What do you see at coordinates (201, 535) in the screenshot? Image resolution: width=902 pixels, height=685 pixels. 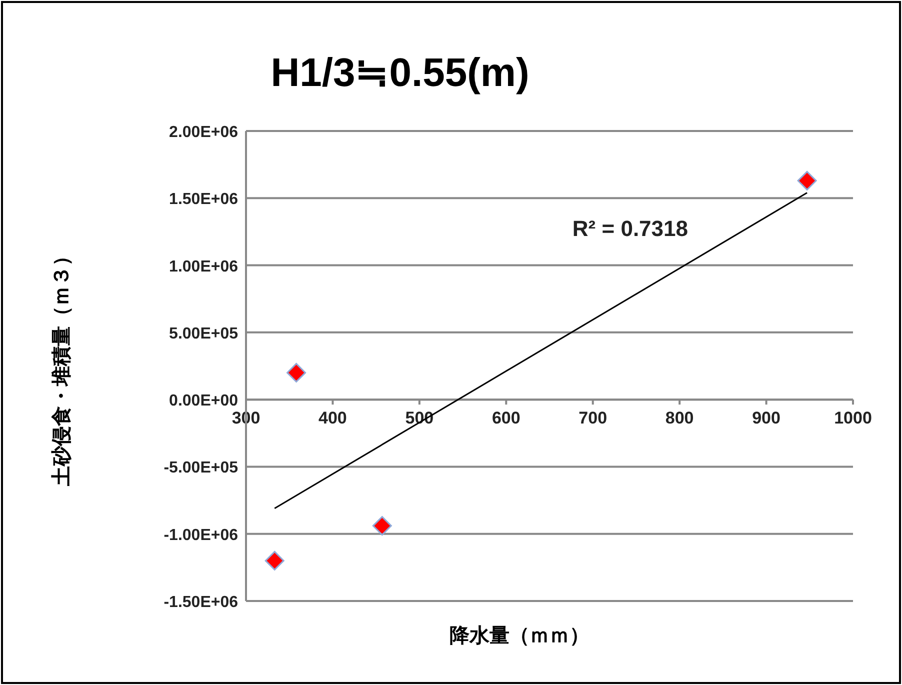 I see `y-tick-label: -1.00E+06` at bounding box center [201, 535].